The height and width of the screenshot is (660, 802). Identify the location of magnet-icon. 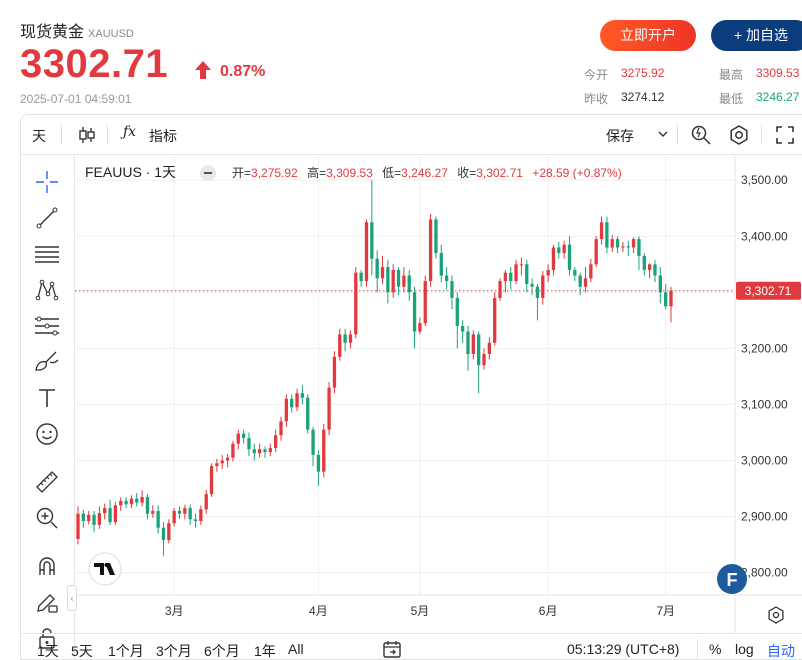
(47, 566).